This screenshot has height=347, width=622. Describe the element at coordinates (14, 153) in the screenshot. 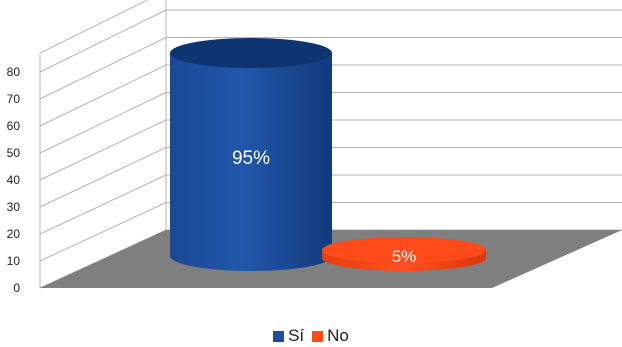

I see `y-tick-label: 50` at that location.